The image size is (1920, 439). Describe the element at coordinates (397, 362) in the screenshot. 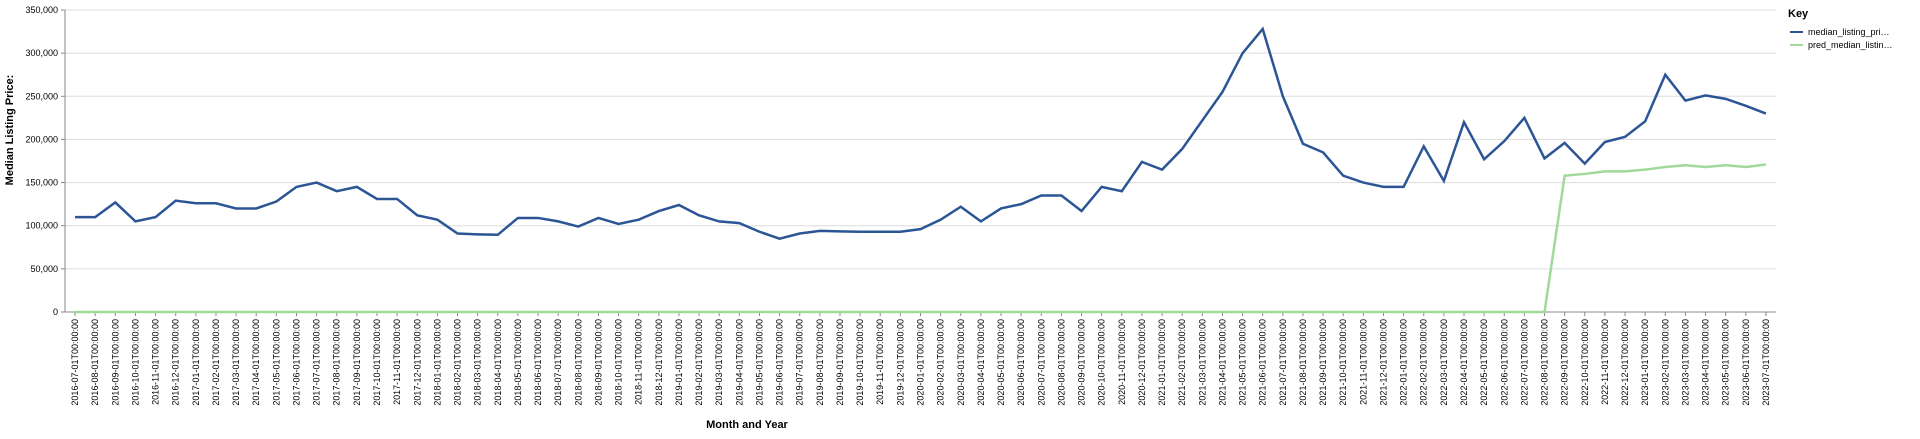

I see `x-tick-label: 2017-11-01T00:00:00` at that location.